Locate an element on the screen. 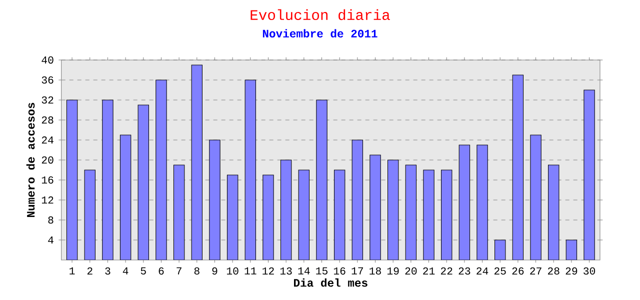 Image resolution: width=640 pixels, height=300 pixels. x-tick-label: 25 is located at coordinates (500, 271).